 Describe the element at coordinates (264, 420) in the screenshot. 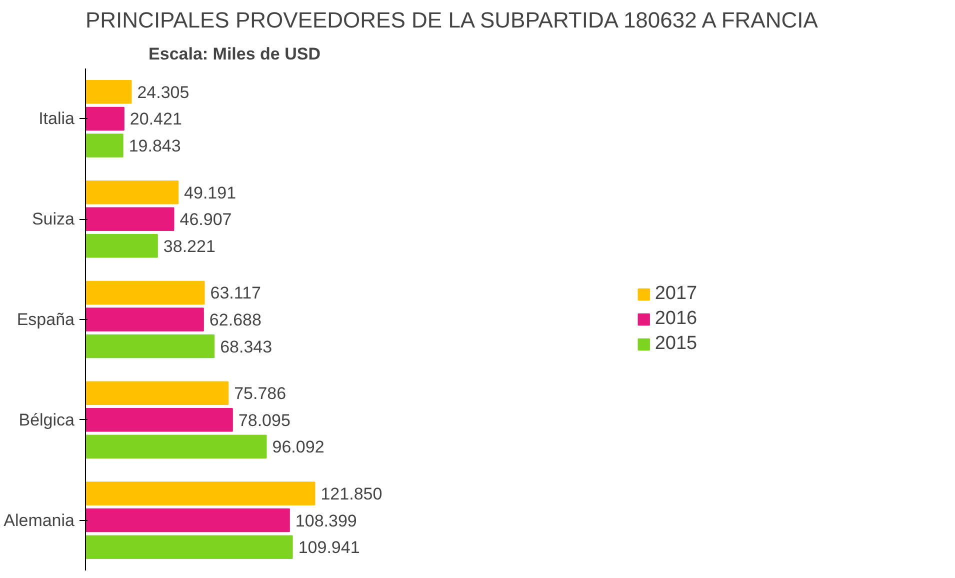

I see `data-label: 78.095` at that location.